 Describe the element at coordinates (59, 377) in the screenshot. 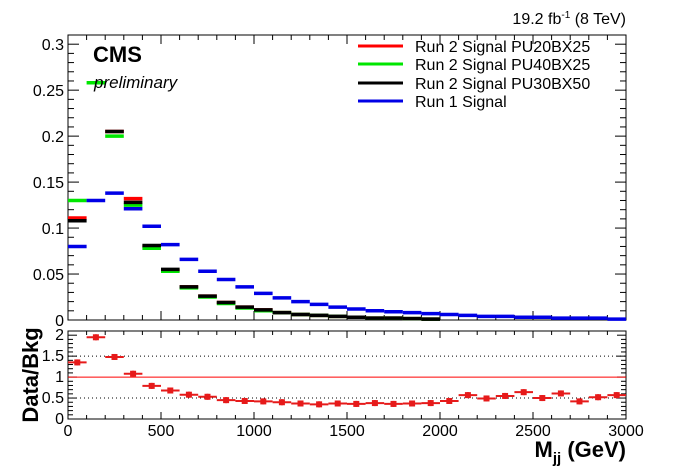

I see `ratio-y-tick-label: 1` at that location.